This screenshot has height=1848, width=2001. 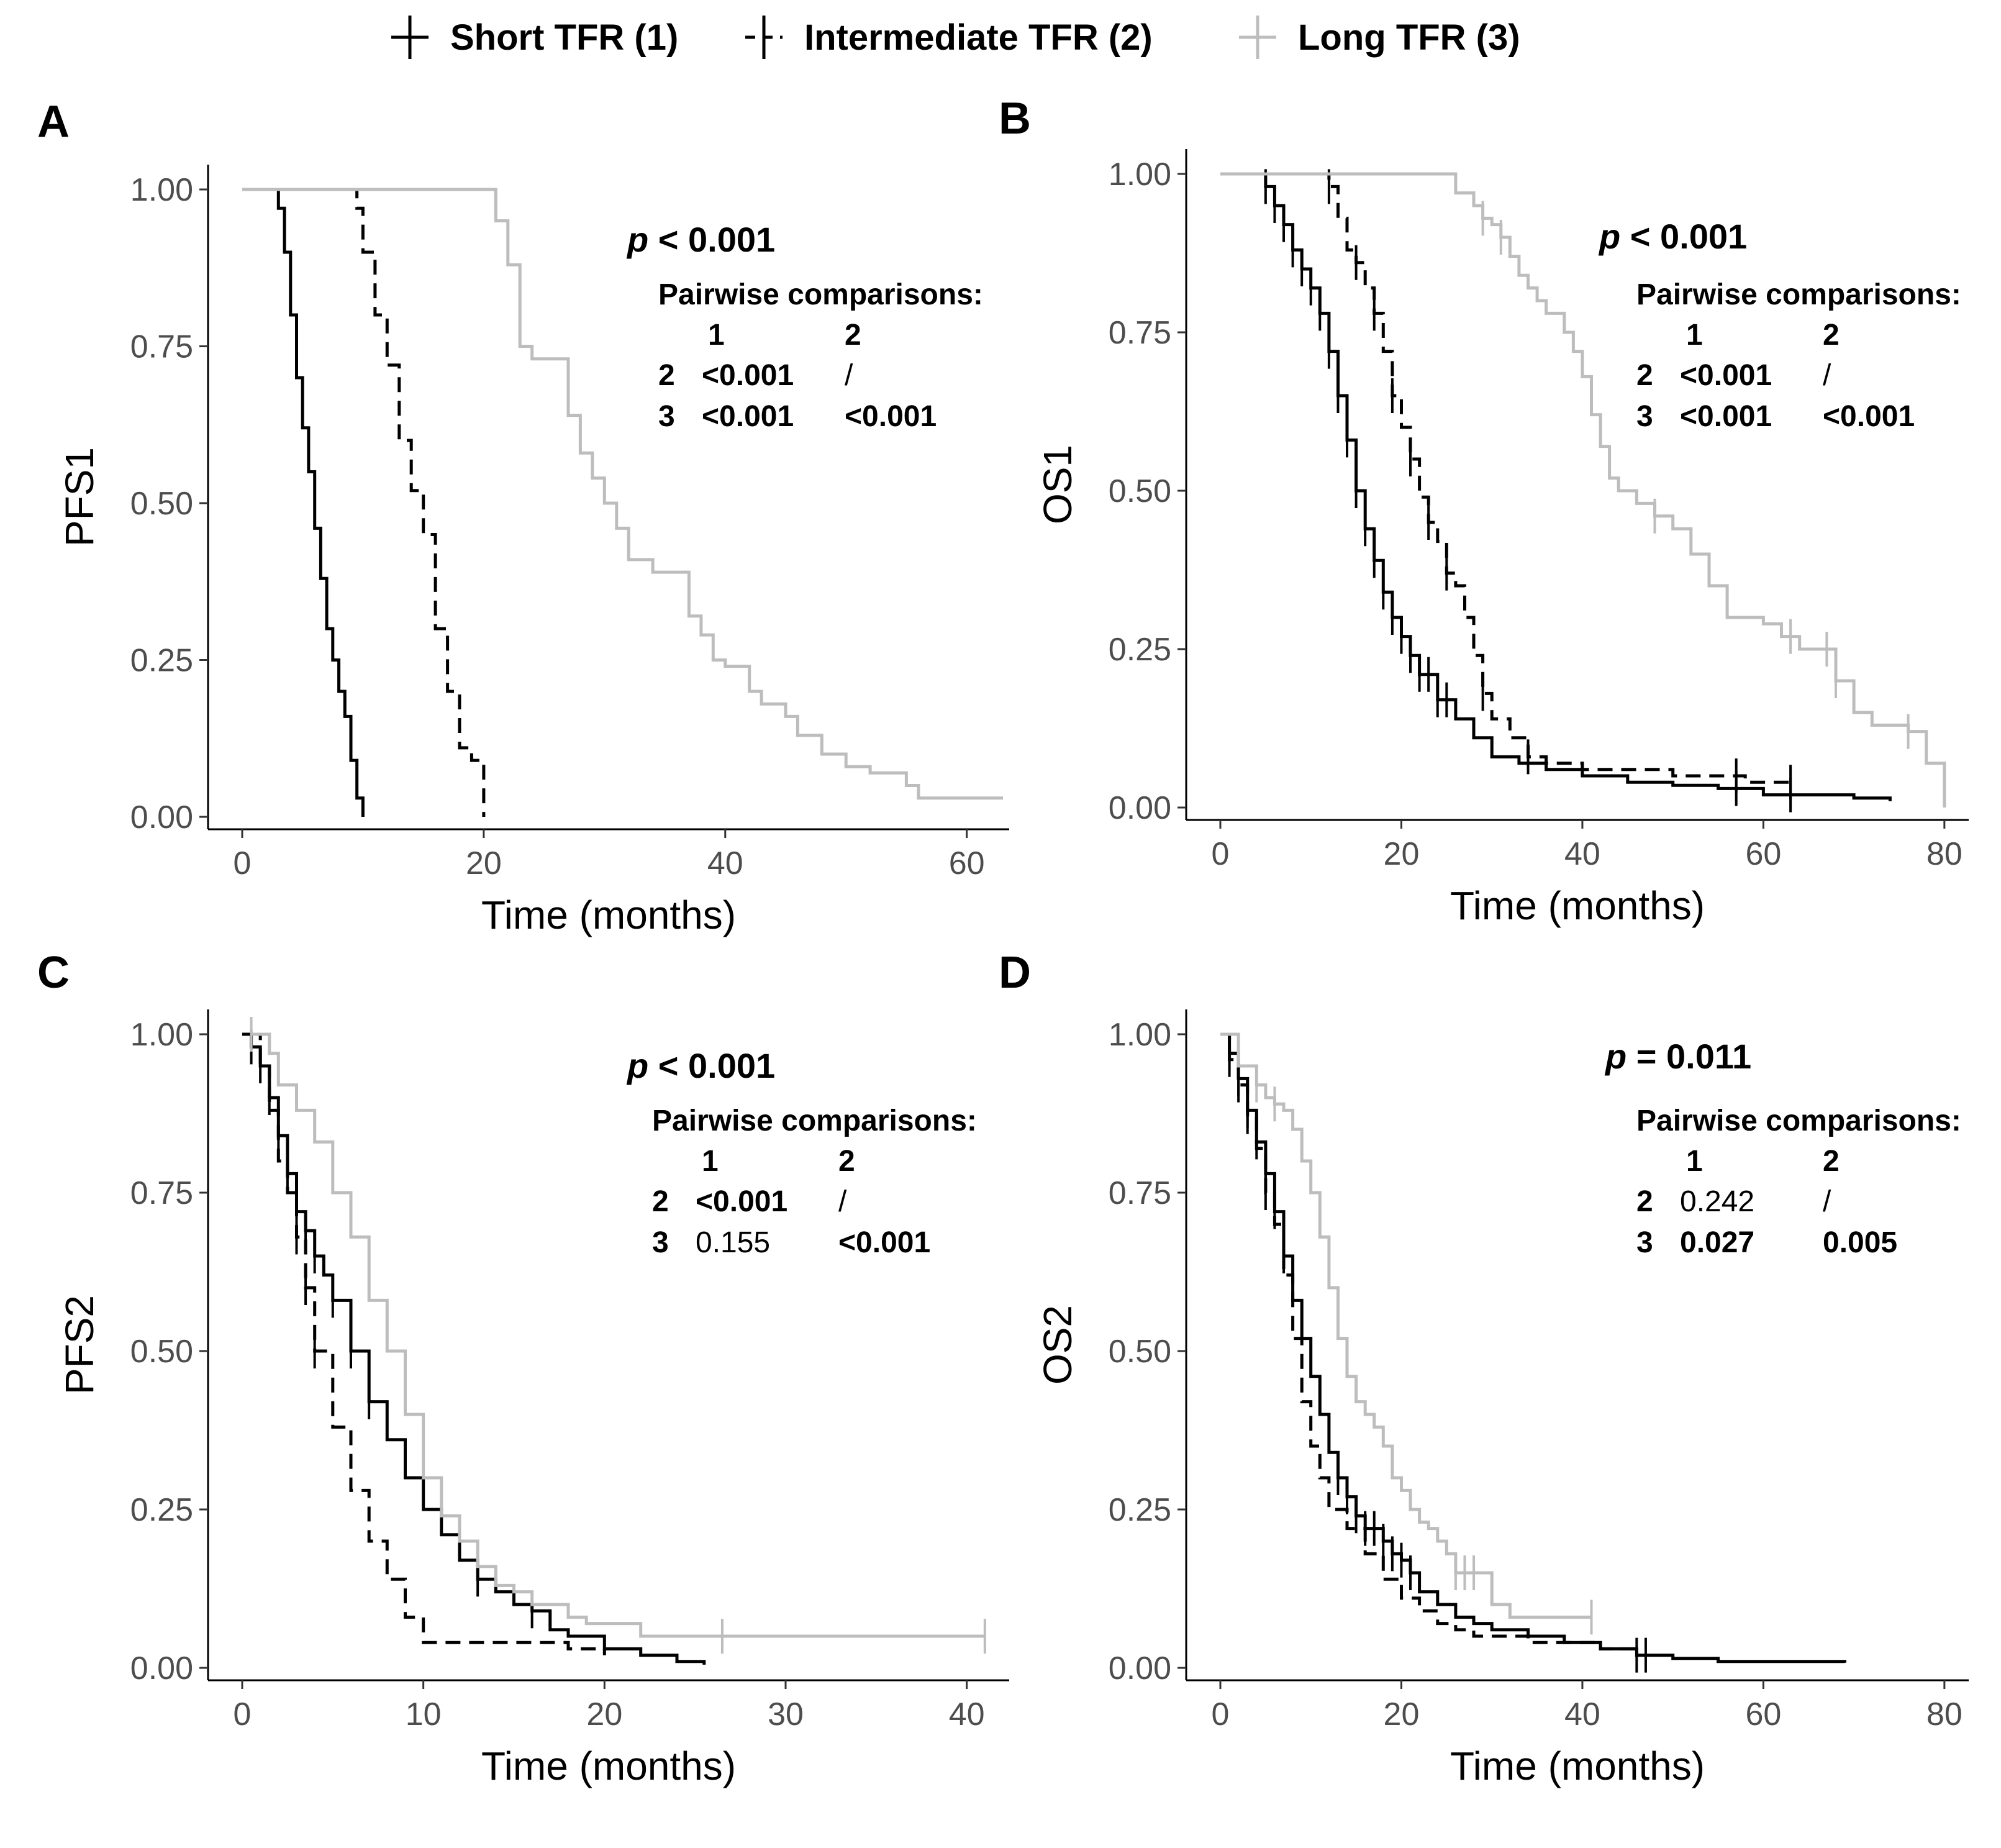 I want to click on panel-letter: B, so click(x=1015, y=119).